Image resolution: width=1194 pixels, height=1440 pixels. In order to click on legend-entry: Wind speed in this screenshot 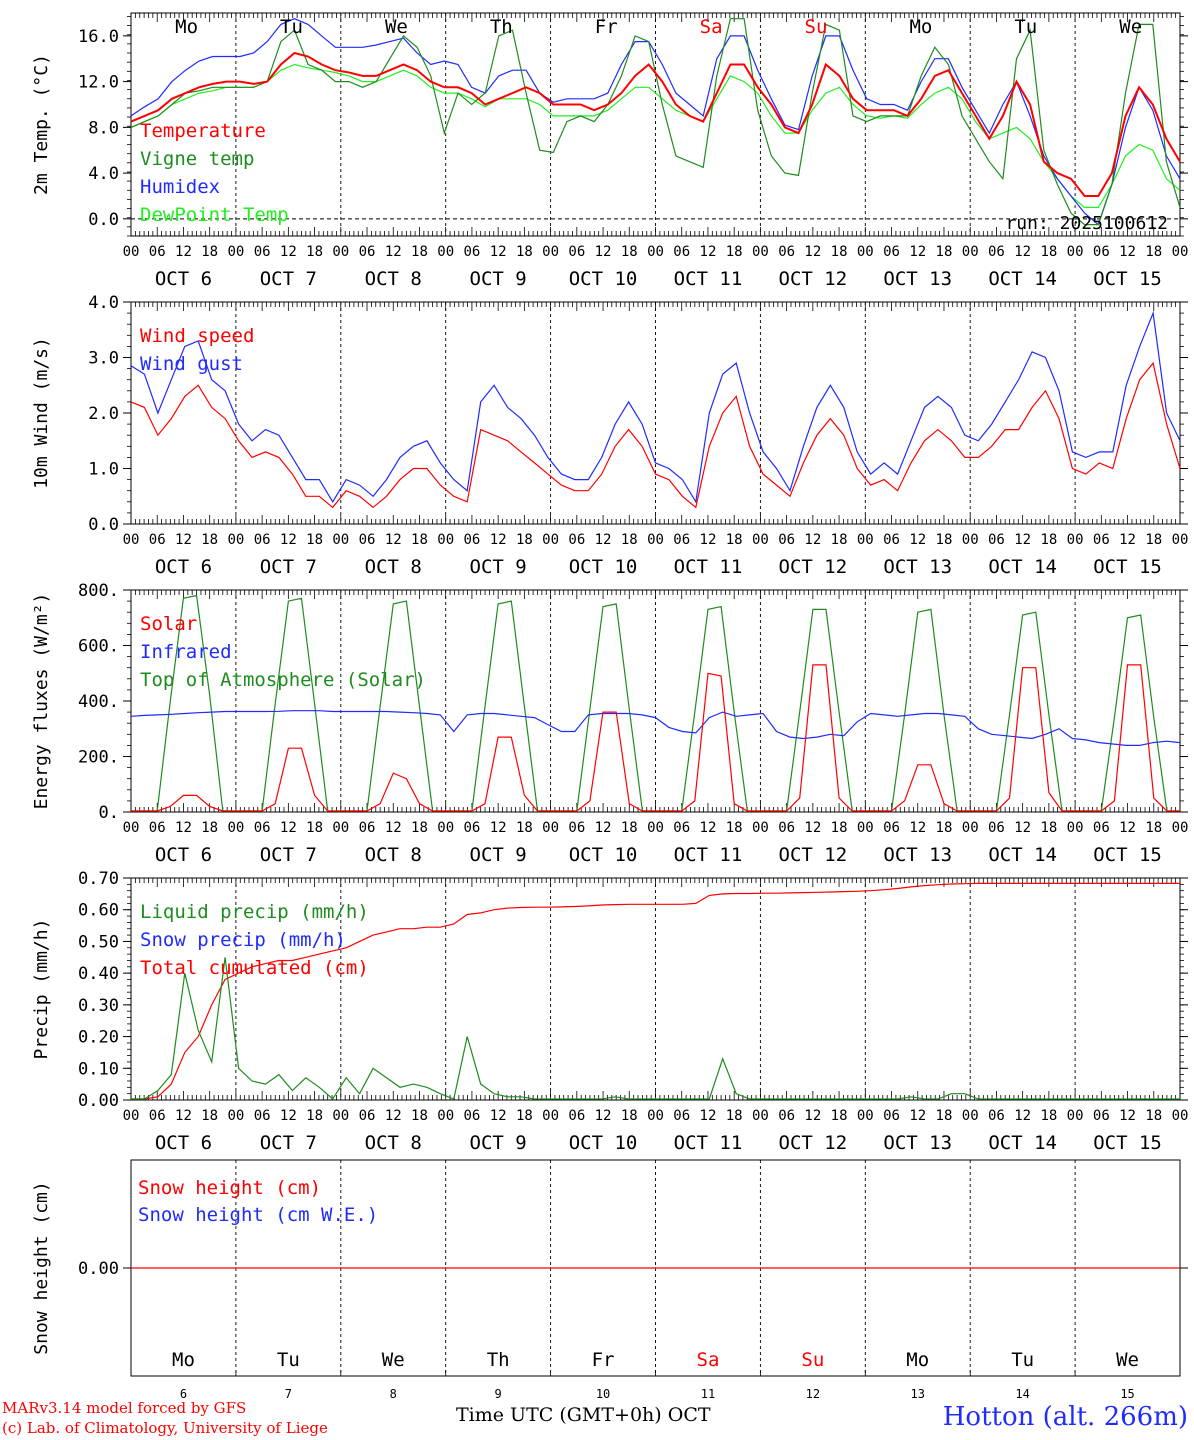, I will do `click(197, 336)`.